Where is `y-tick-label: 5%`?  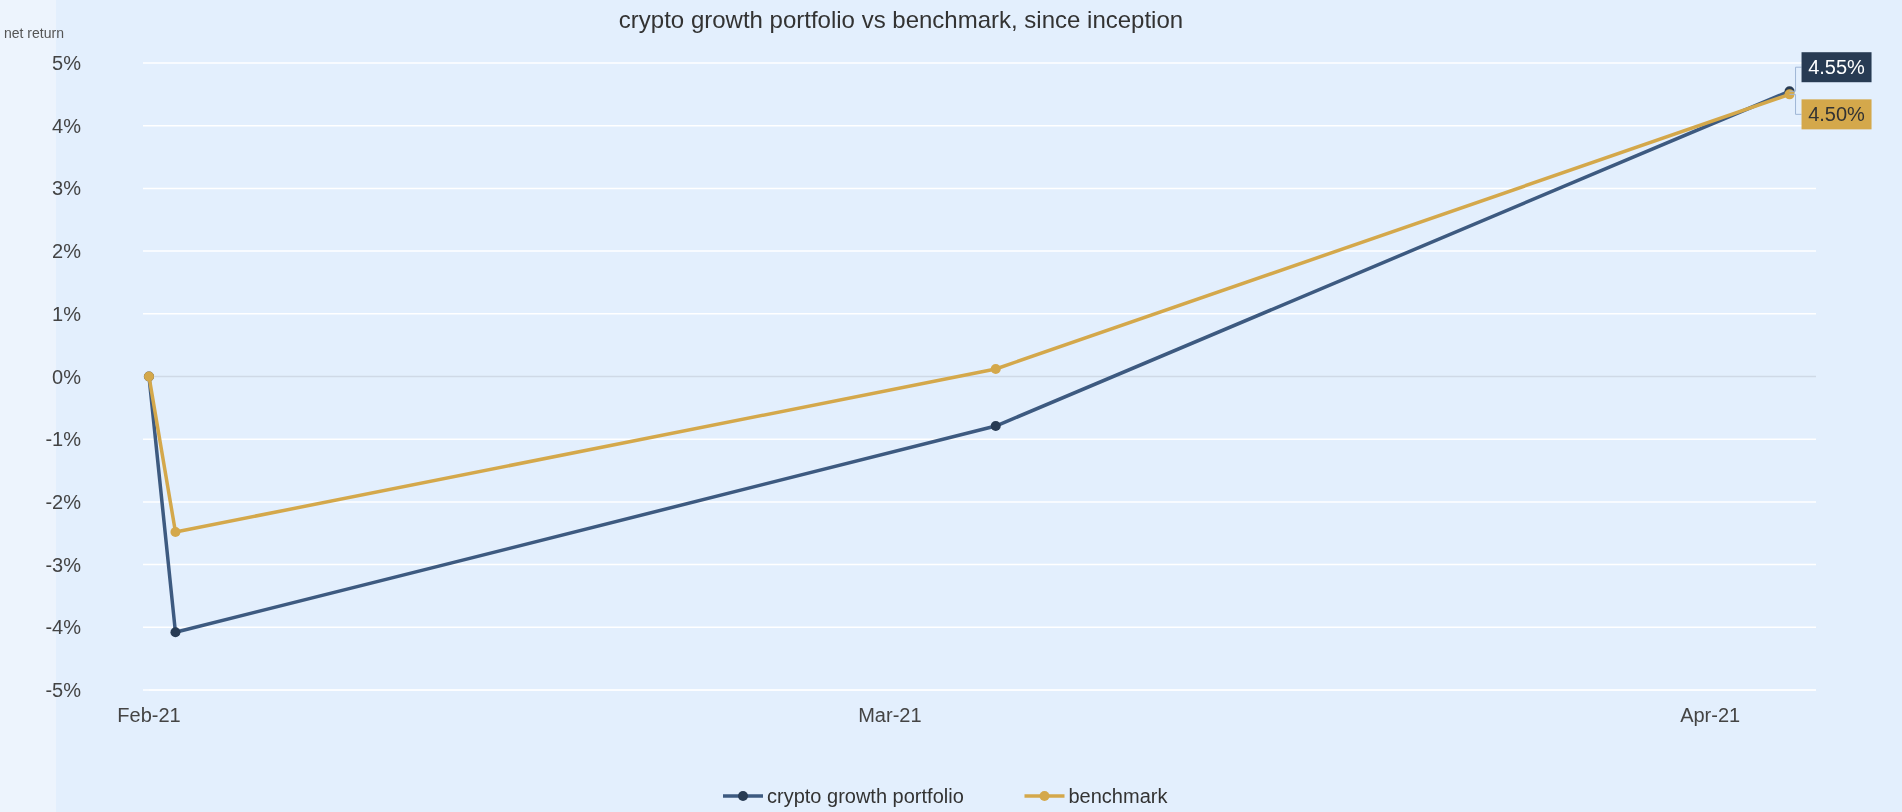 y-tick-label: 5% is located at coordinates (67, 63).